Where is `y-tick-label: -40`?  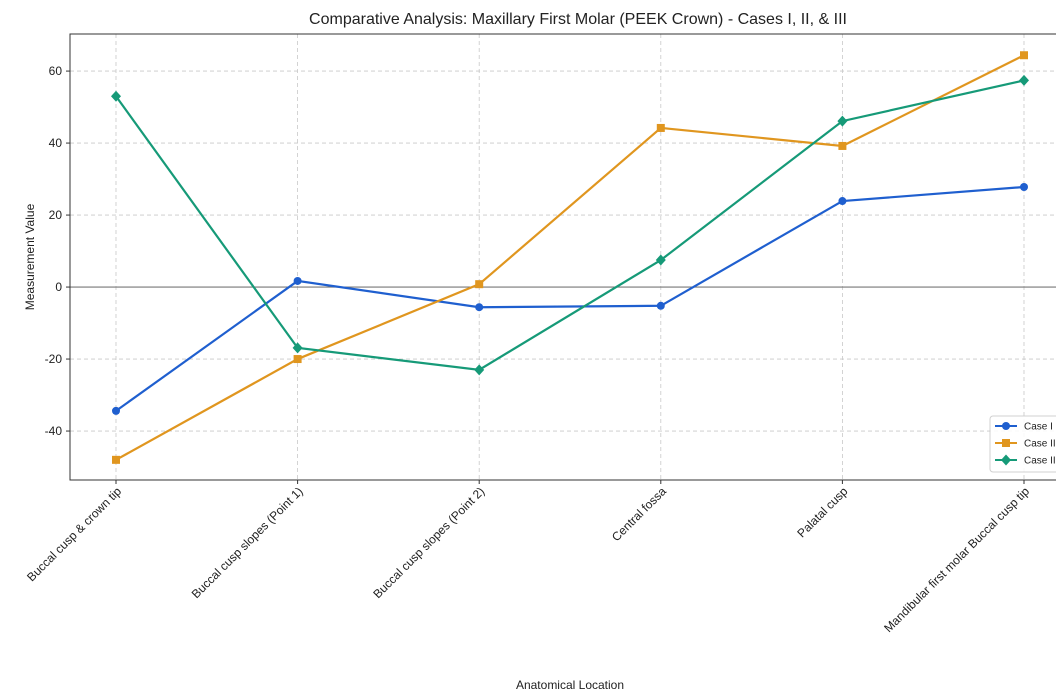 y-tick-label: -40 is located at coordinates (54, 431).